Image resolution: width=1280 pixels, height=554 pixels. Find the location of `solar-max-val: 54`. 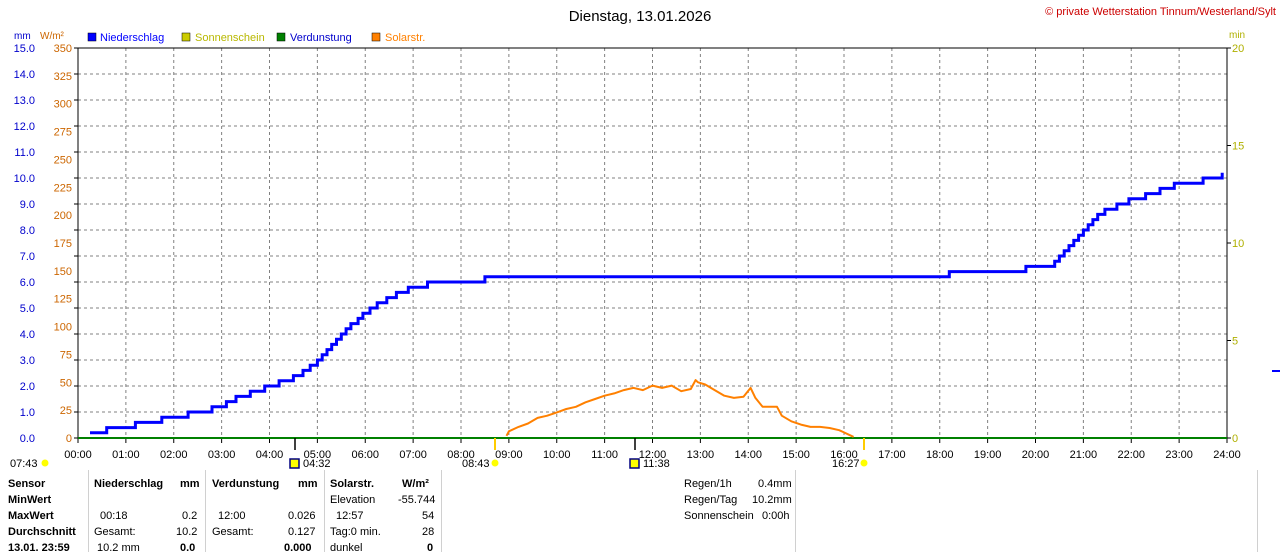

solar-max-val: 54 is located at coordinates (428, 516).